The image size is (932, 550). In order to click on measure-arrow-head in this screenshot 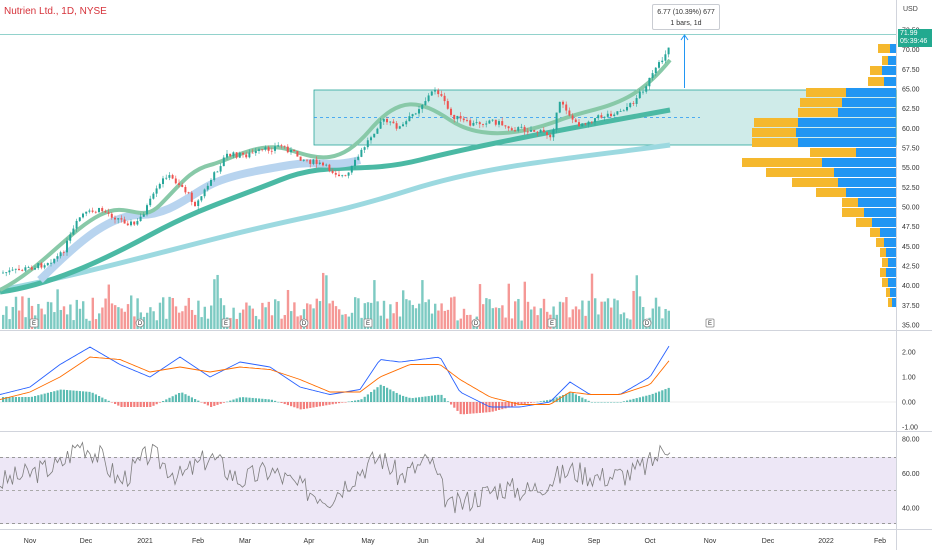, I will do `click(684, 37)`.